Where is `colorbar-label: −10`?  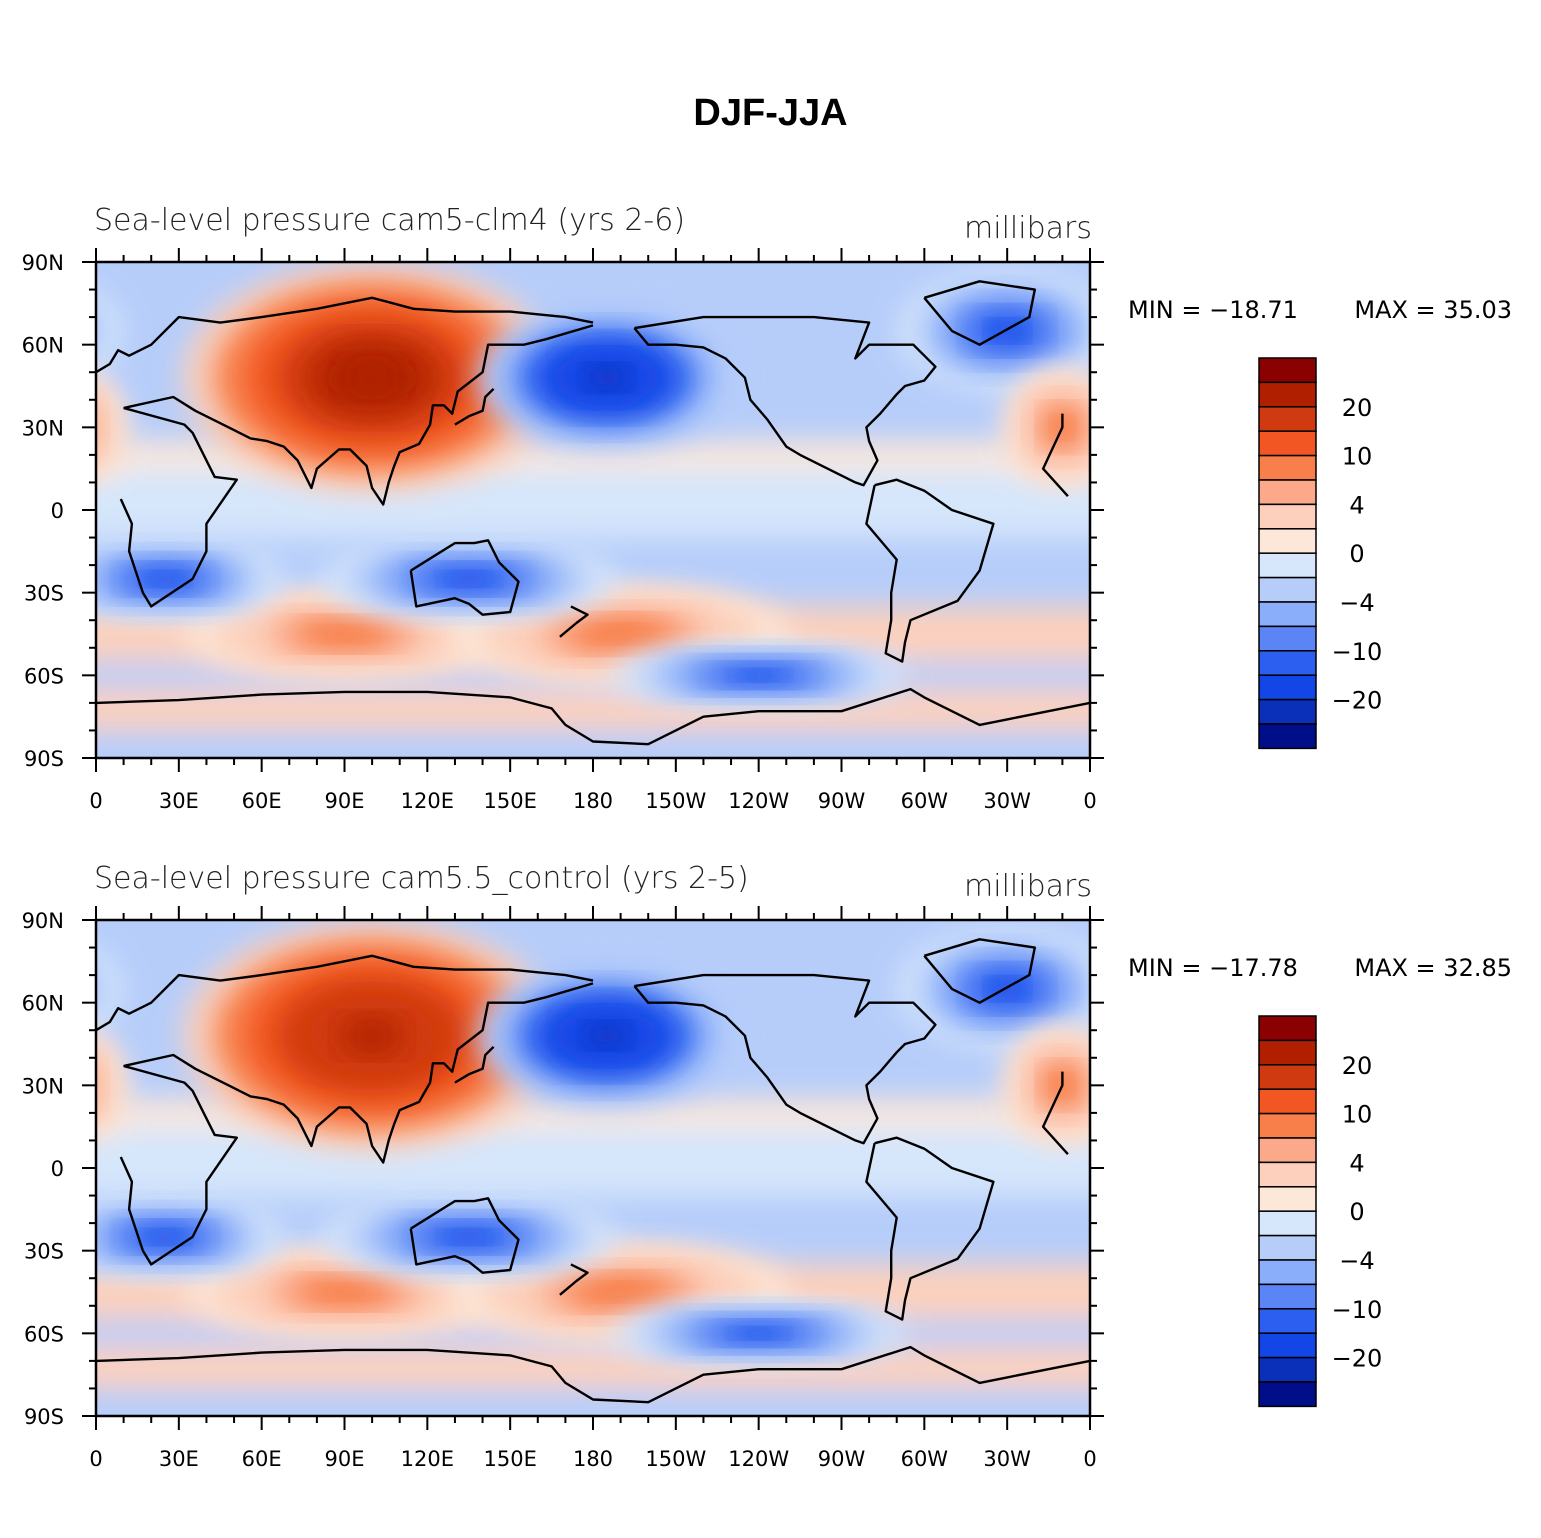
colorbar-label: −10 is located at coordinates (1357, 652).